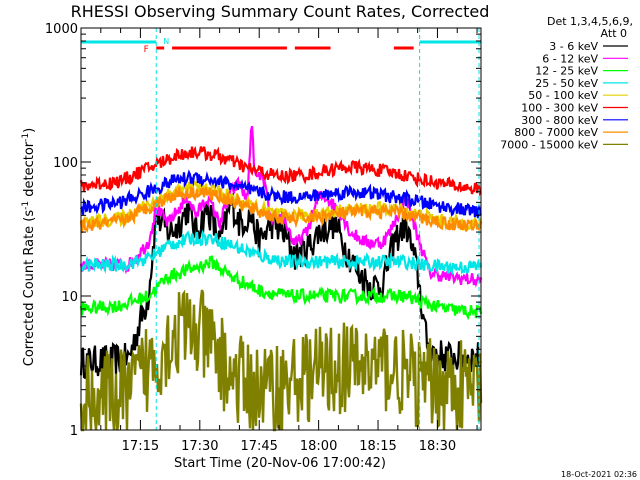  I want to click on legend-entry-label-0: 3 - 6 keV, so click(573, 46).